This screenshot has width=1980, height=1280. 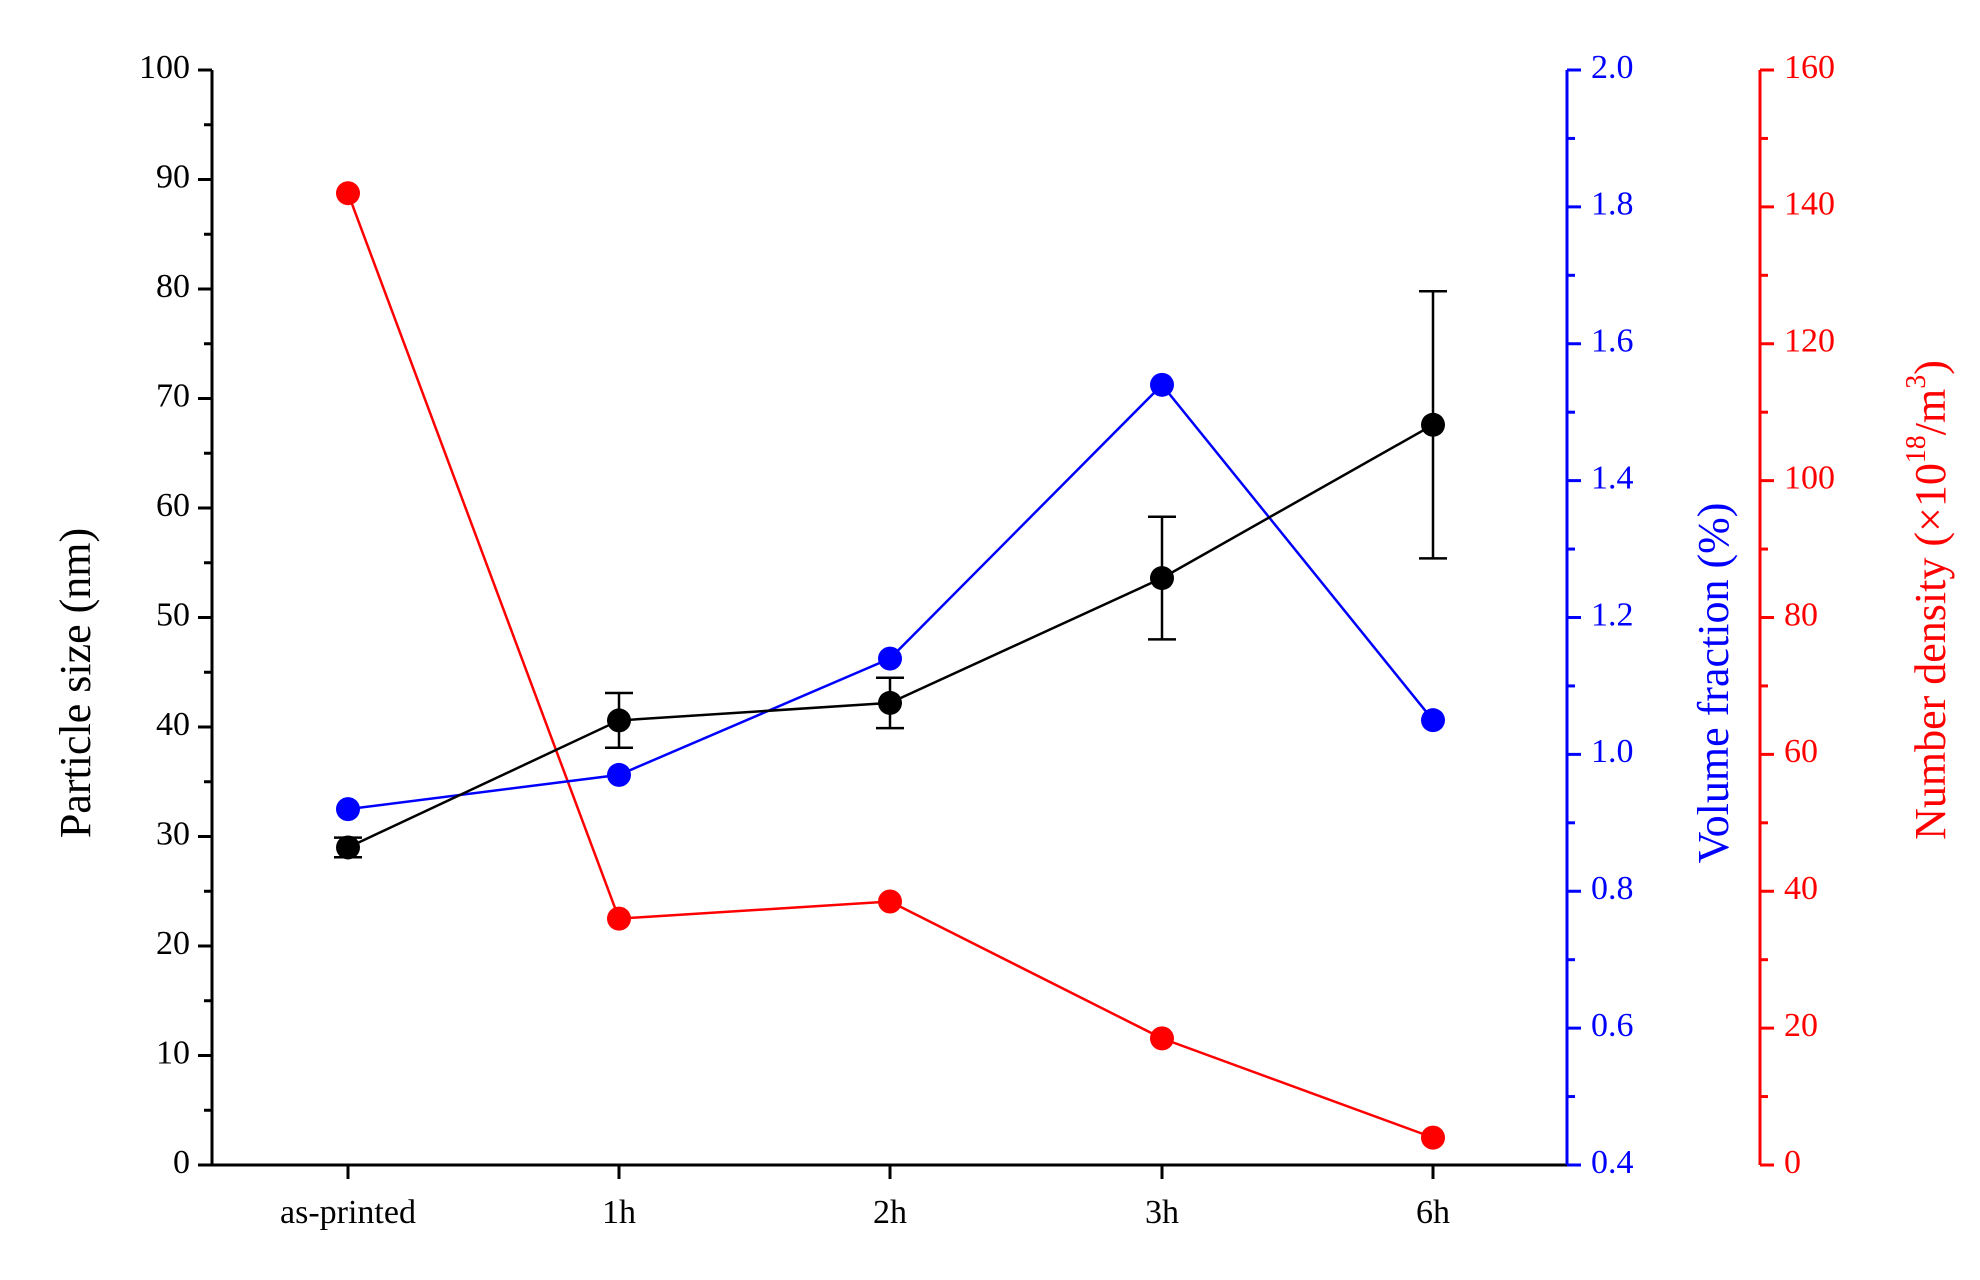 I want to click on x-axis-tick-label: 1h, so click(x=619, y=1212).